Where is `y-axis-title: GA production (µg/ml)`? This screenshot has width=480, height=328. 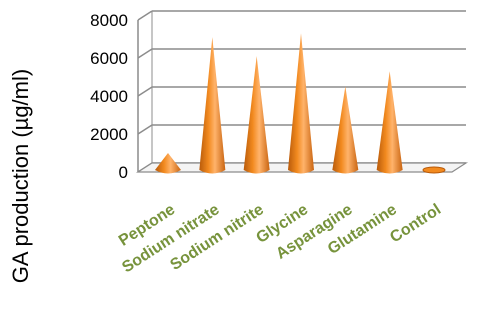
y-axis-title: GA production (µg/ml) is located at coordinates (20, 176).